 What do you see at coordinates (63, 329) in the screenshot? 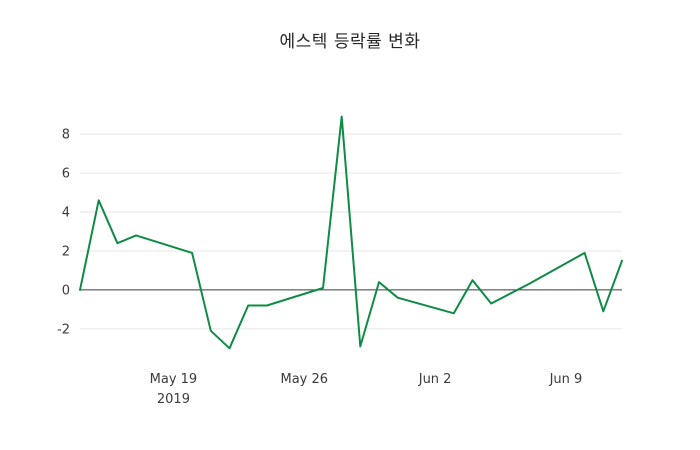
I see `y-tick-label: -2` at bounding box center [63, 329].